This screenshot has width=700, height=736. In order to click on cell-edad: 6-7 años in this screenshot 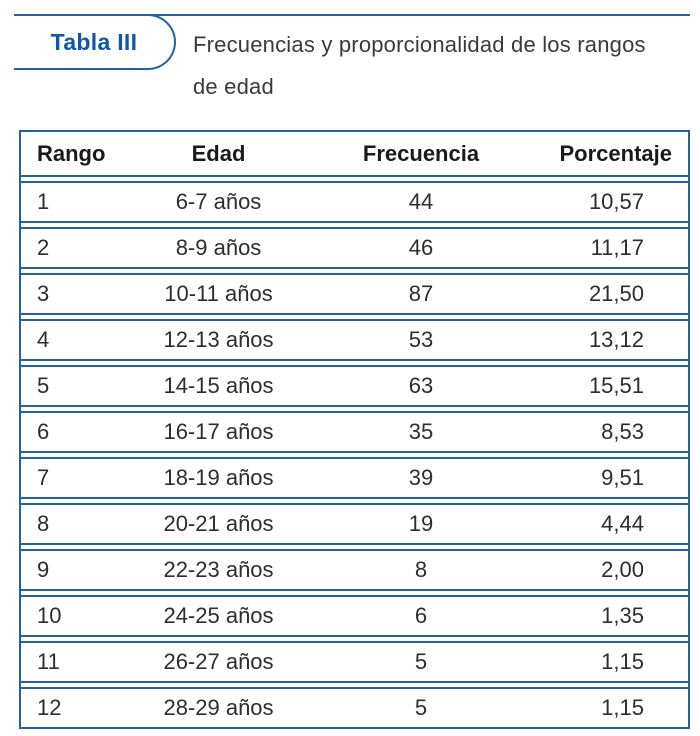, I will do `click(218, 201)`.